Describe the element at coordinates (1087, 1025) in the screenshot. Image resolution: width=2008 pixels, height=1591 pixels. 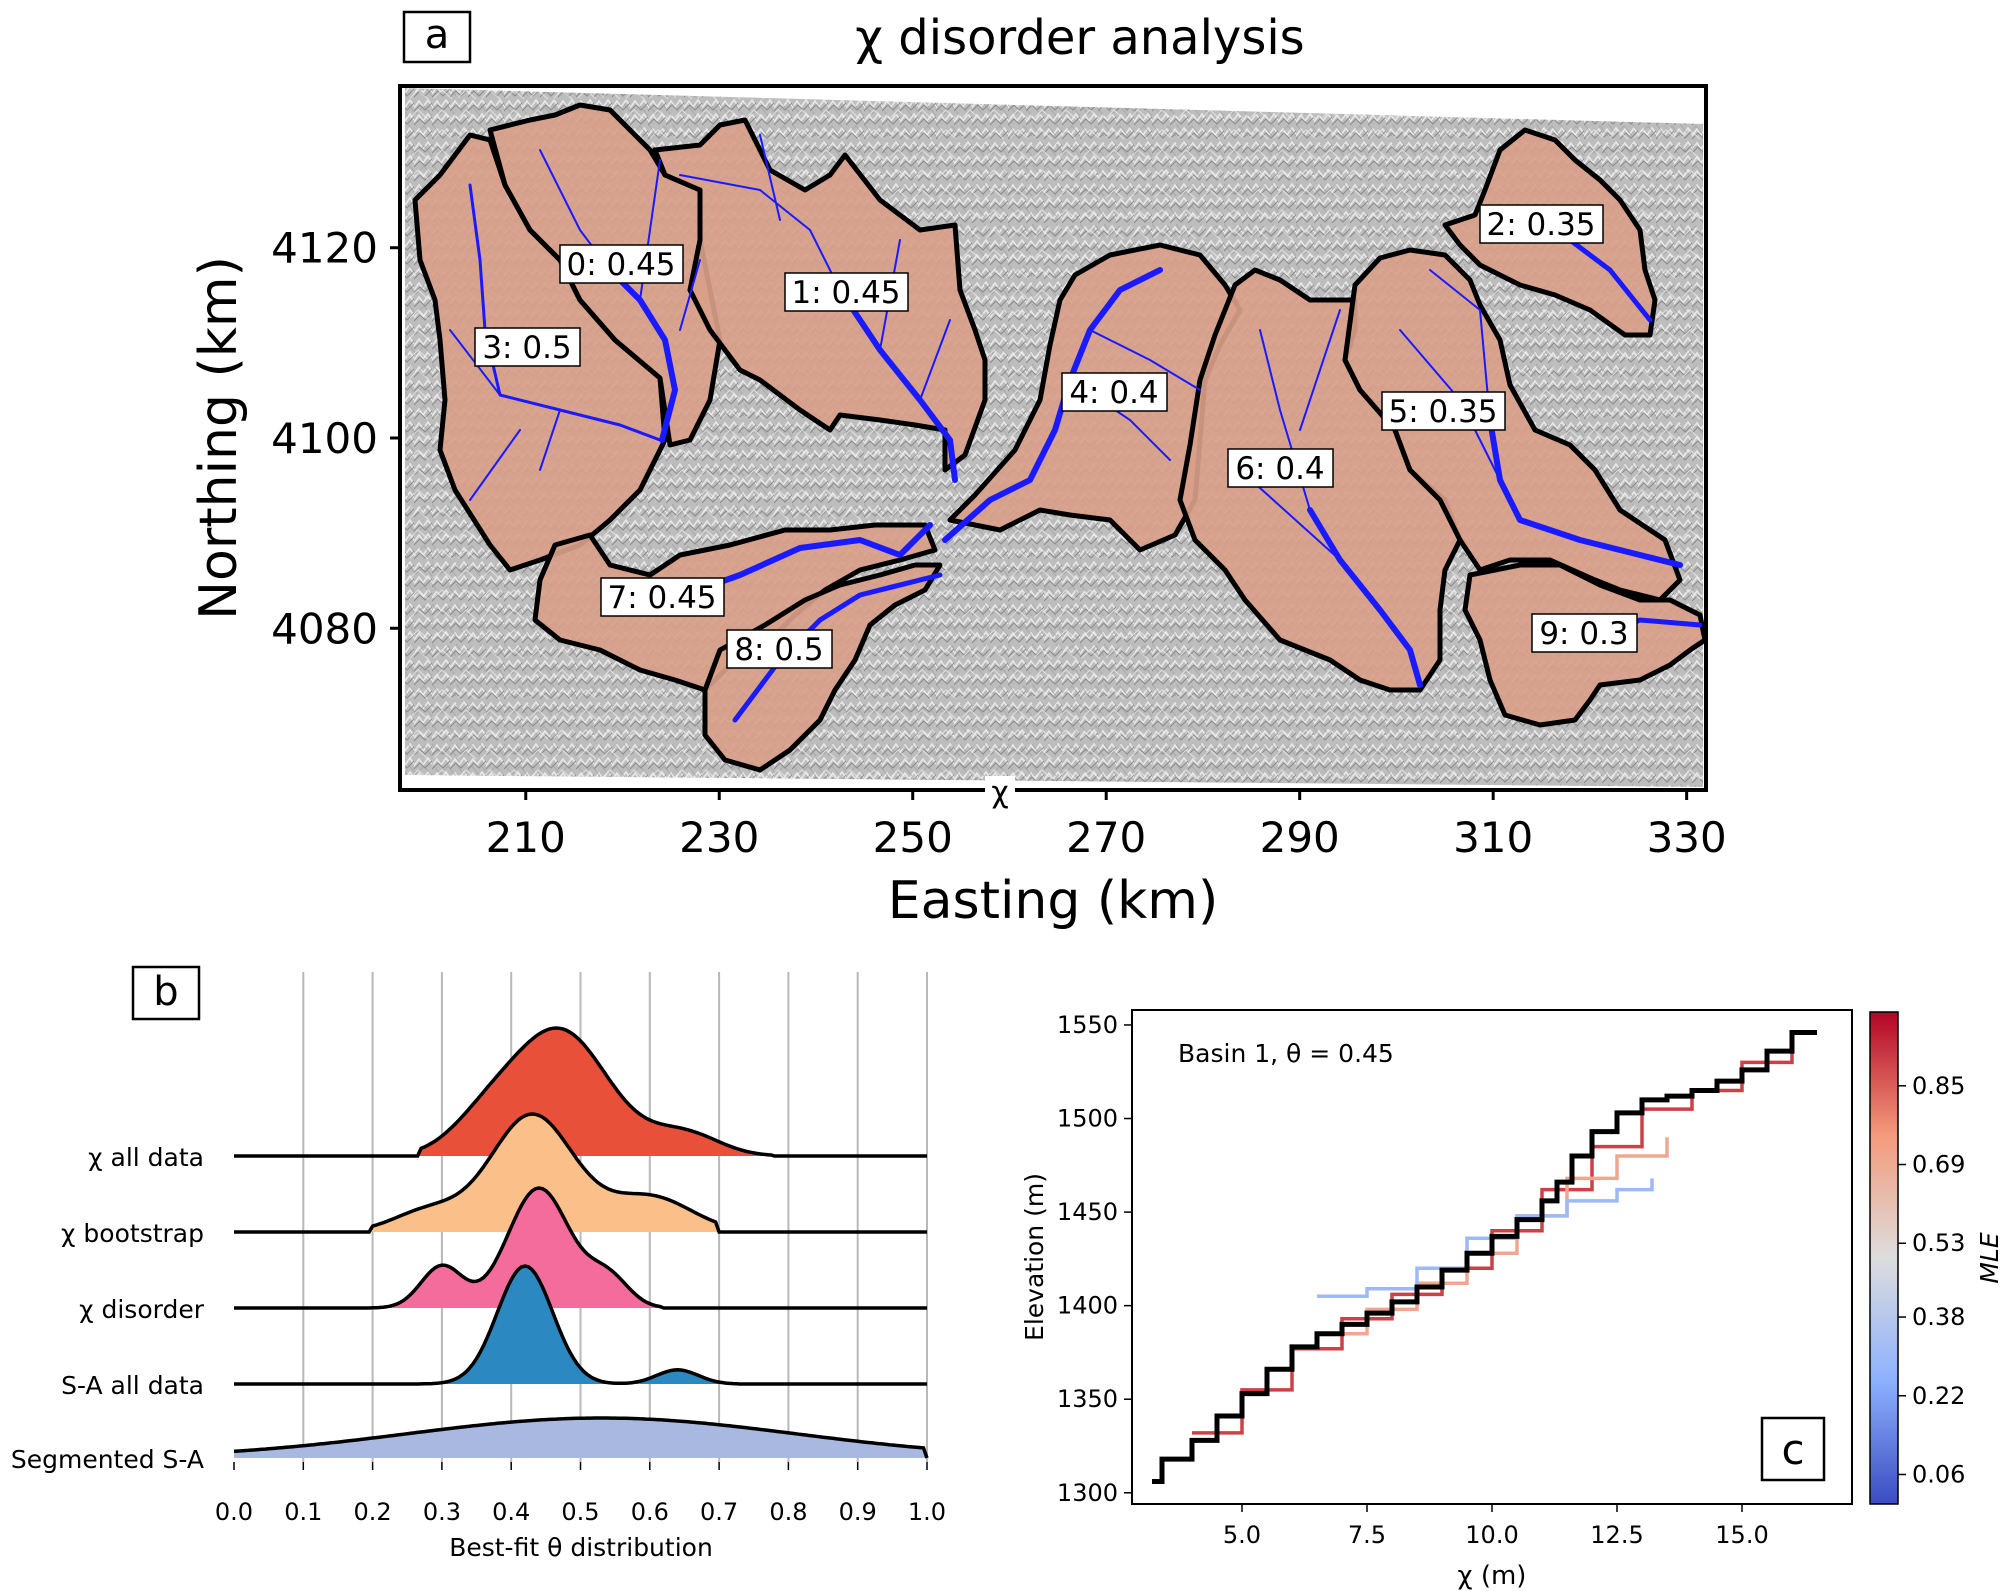
I see `profile-y-tick-label: 1550` at that location.